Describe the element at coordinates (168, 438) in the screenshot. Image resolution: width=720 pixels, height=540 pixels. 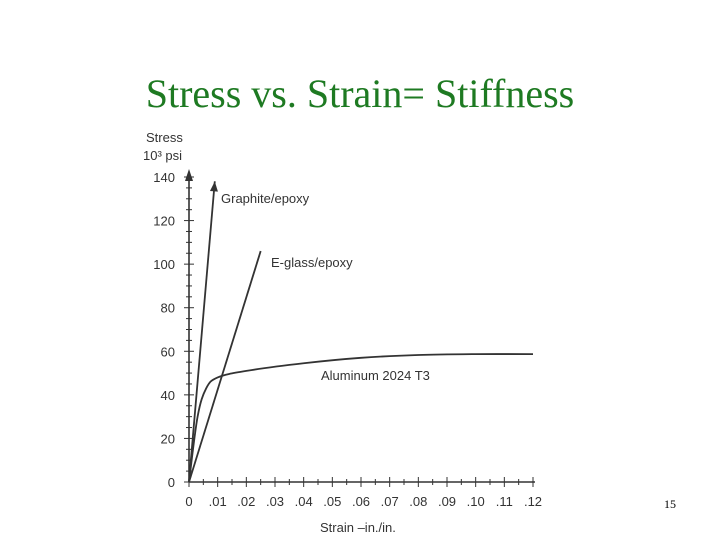
I see `y-tick-label: 20` at that location.